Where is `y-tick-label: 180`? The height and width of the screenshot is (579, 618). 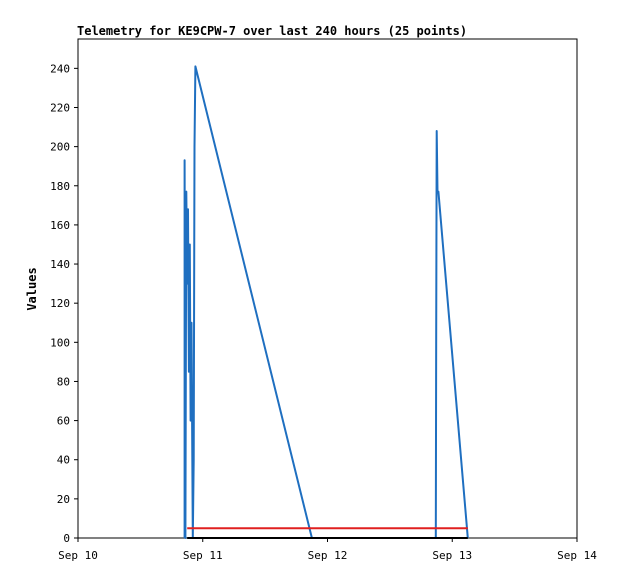 y-tick-label: 180 is located at coordinates (60, 186).